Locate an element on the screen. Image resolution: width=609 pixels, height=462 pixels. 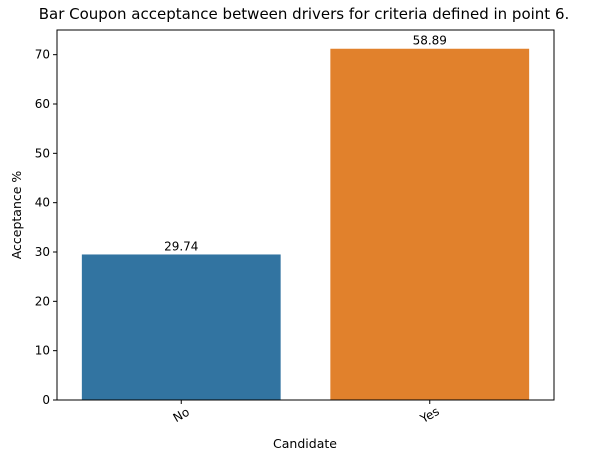
x-axis-ticks: No Yes is located at coordinates (306, 413).